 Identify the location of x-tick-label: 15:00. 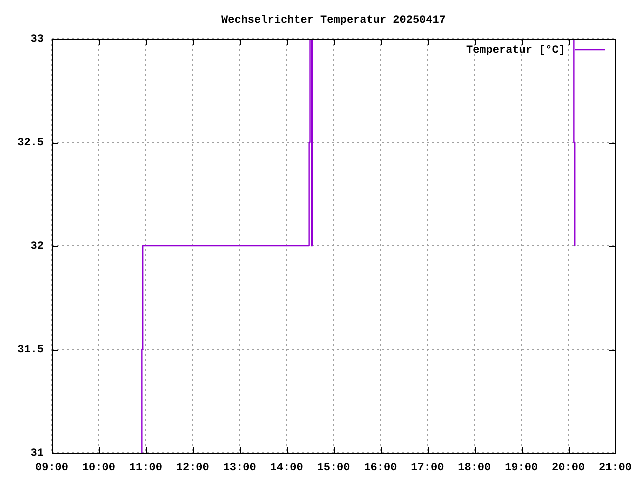
(333, 468).